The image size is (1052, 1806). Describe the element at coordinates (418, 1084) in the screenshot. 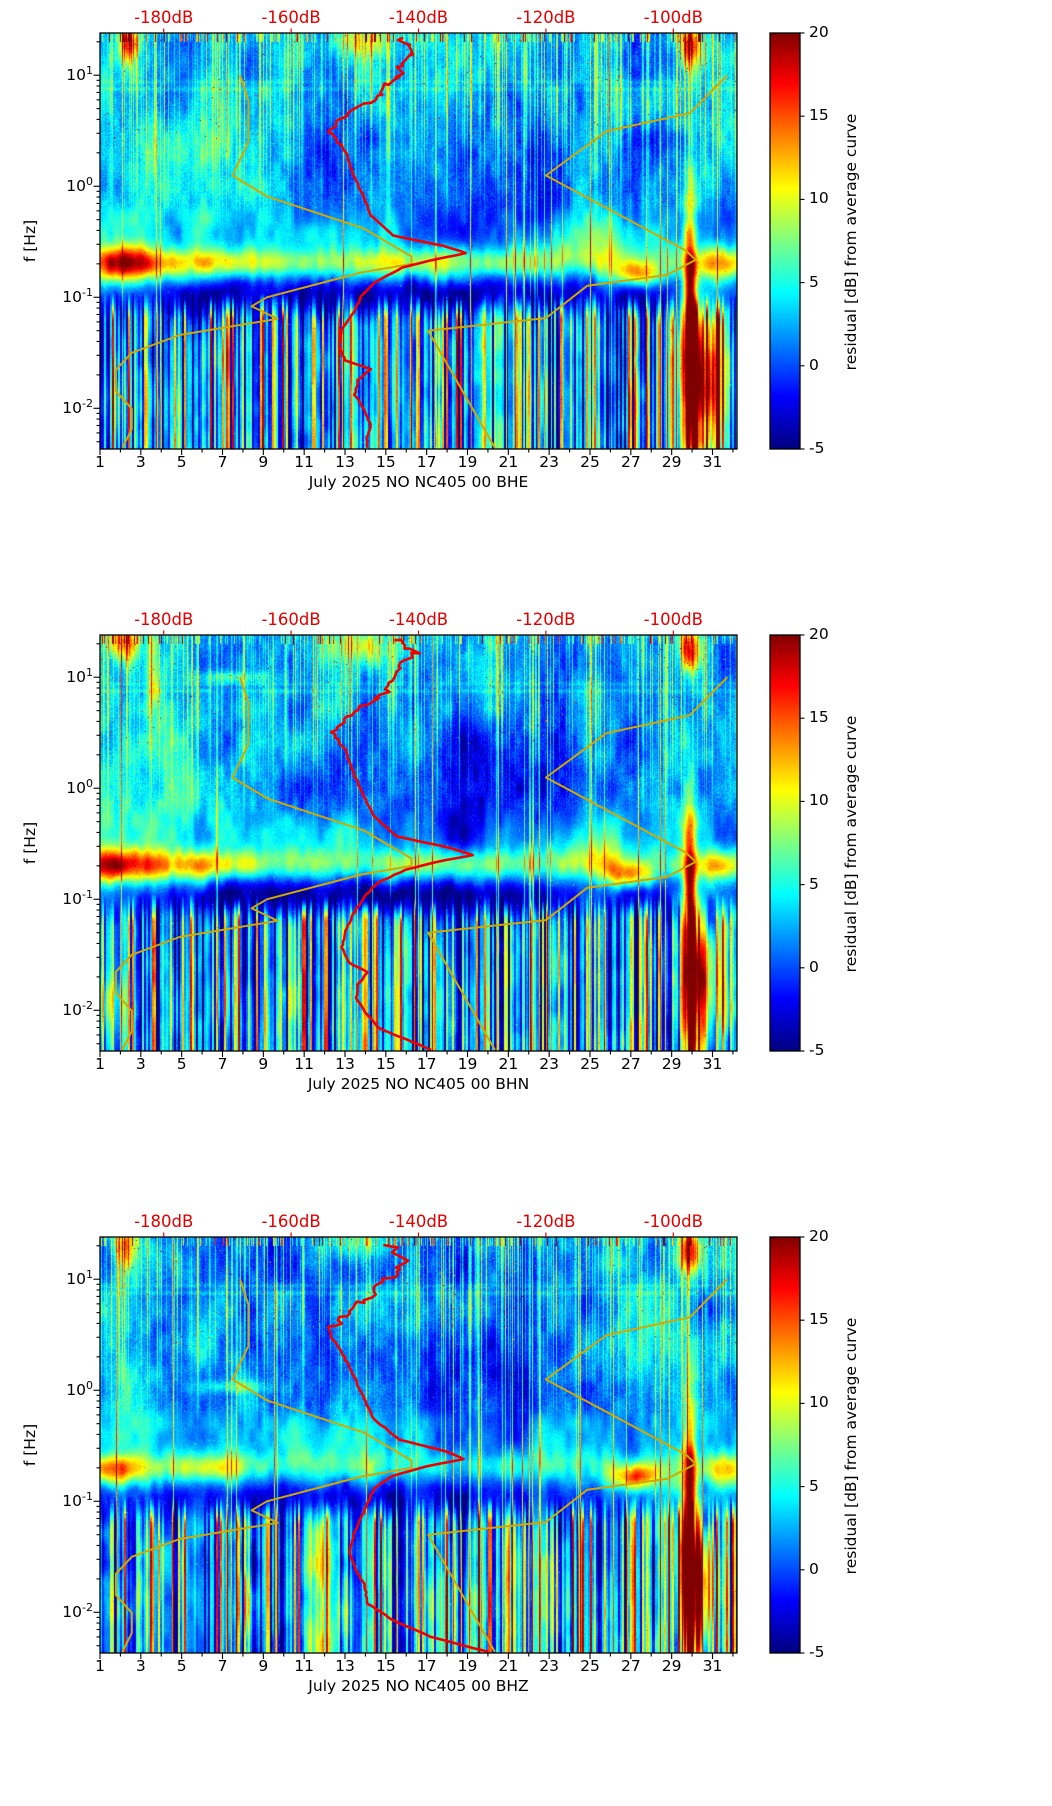

I see `panel-title-bhn: July 2025 NO NC405 00 BHN` at that location.